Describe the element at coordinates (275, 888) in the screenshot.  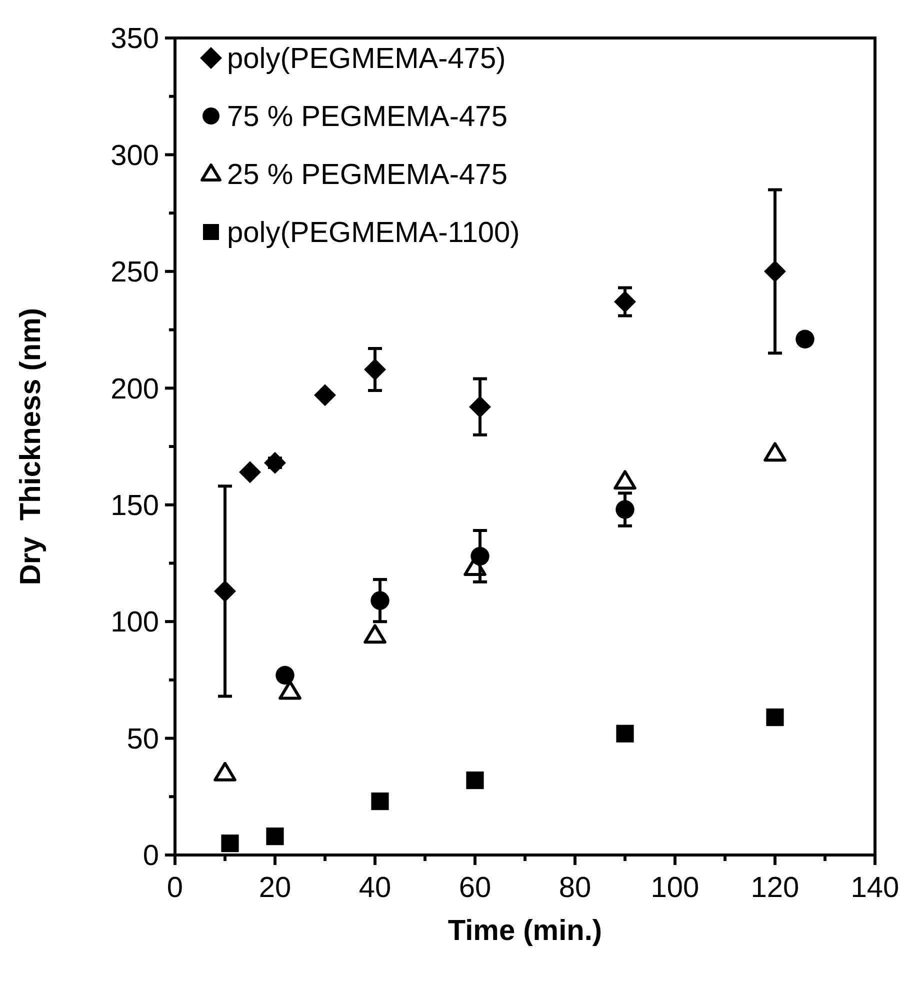
I see `x-tick-label: 20` at that location.